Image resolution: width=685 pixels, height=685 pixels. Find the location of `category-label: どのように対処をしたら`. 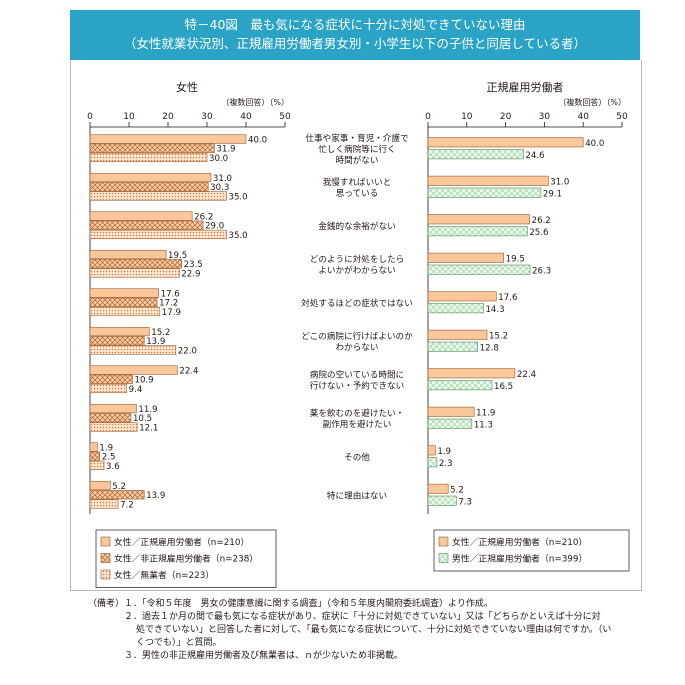

category-label: どのように対処をしたら is located at coordinates (357, 259).